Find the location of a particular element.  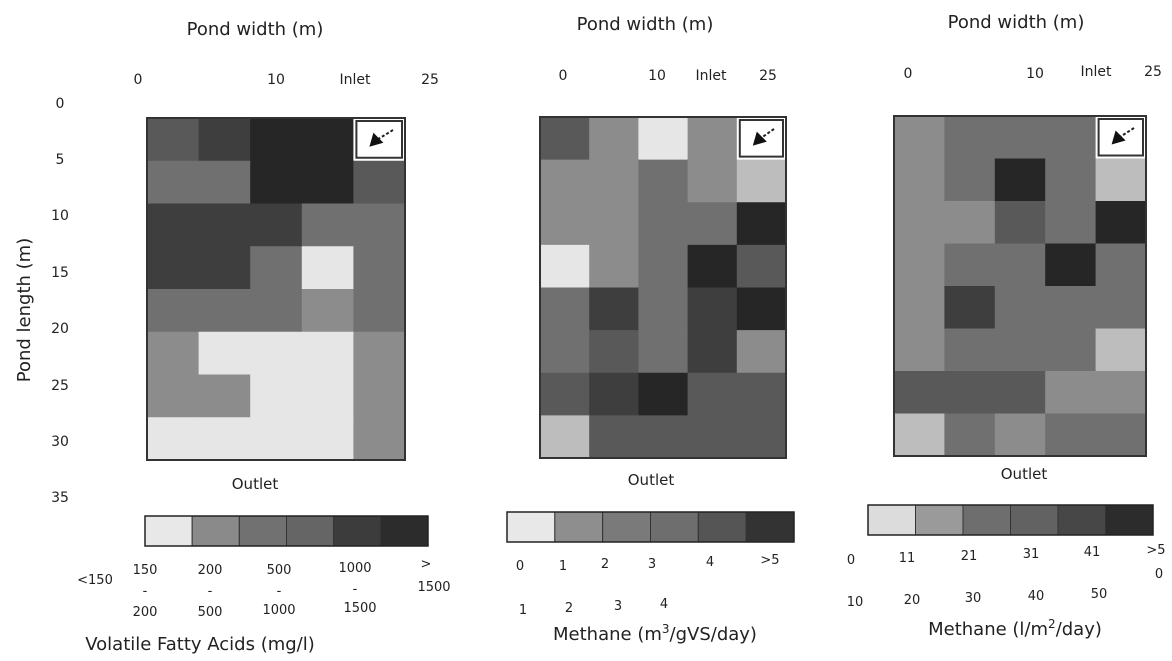

panel3-legend-label-31: 31 is located at coordinates (1031, 554).